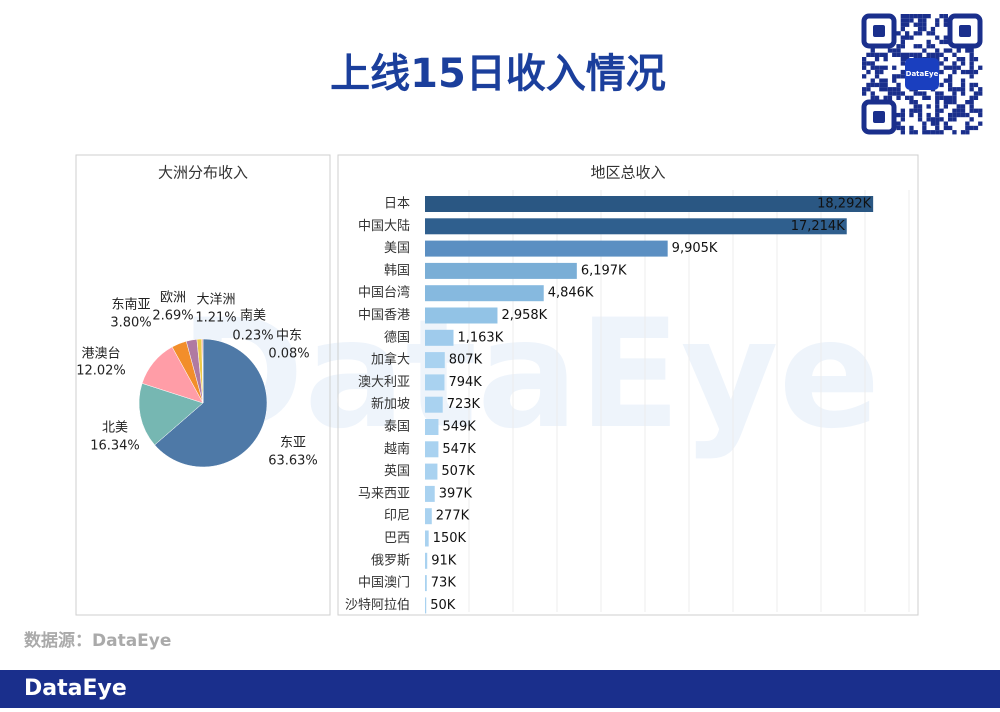 This screenshot has width=1000, height=712. I want to click on pie-value-label: 63.63%, so click(293, 461).